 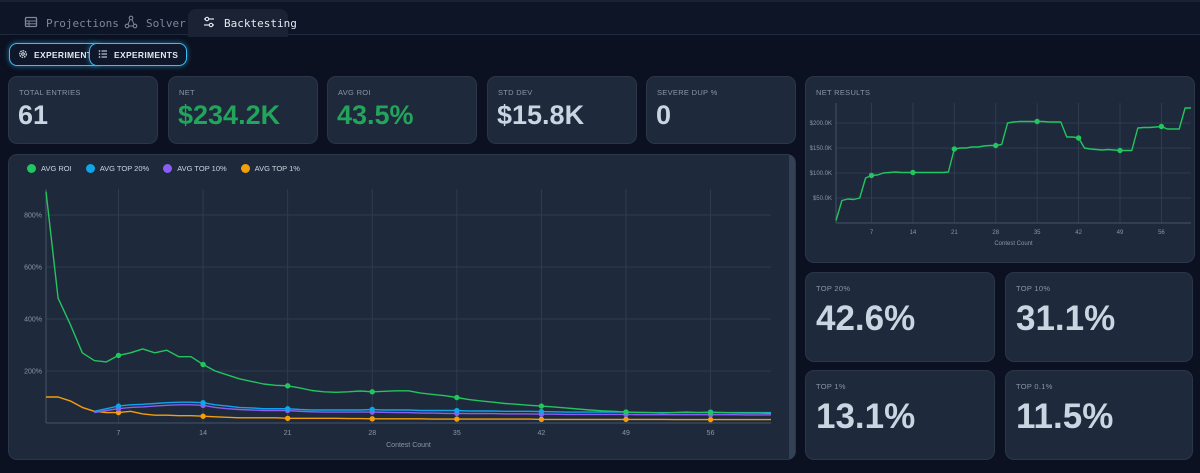 What do you see at coordinates (146, 54) in the screenshot?
I see `experiments-button-label: EXPERIMENTS` at bounding box center [146, 54].